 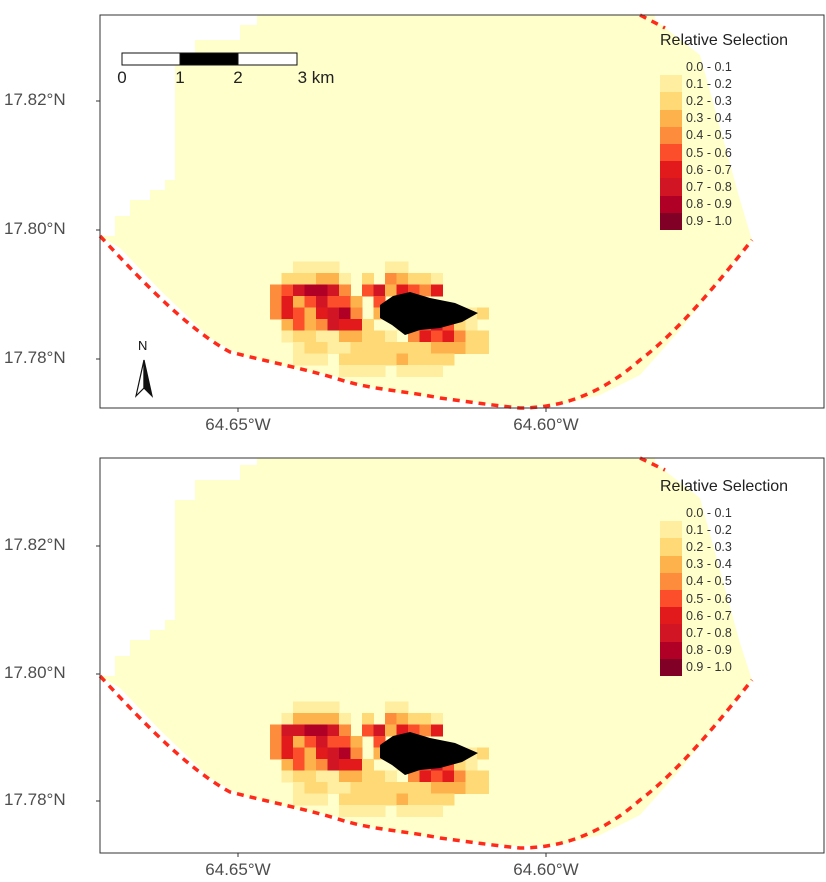 I want to click on legend-label: 0.4 - 0.5, so click(x=709, y=135).